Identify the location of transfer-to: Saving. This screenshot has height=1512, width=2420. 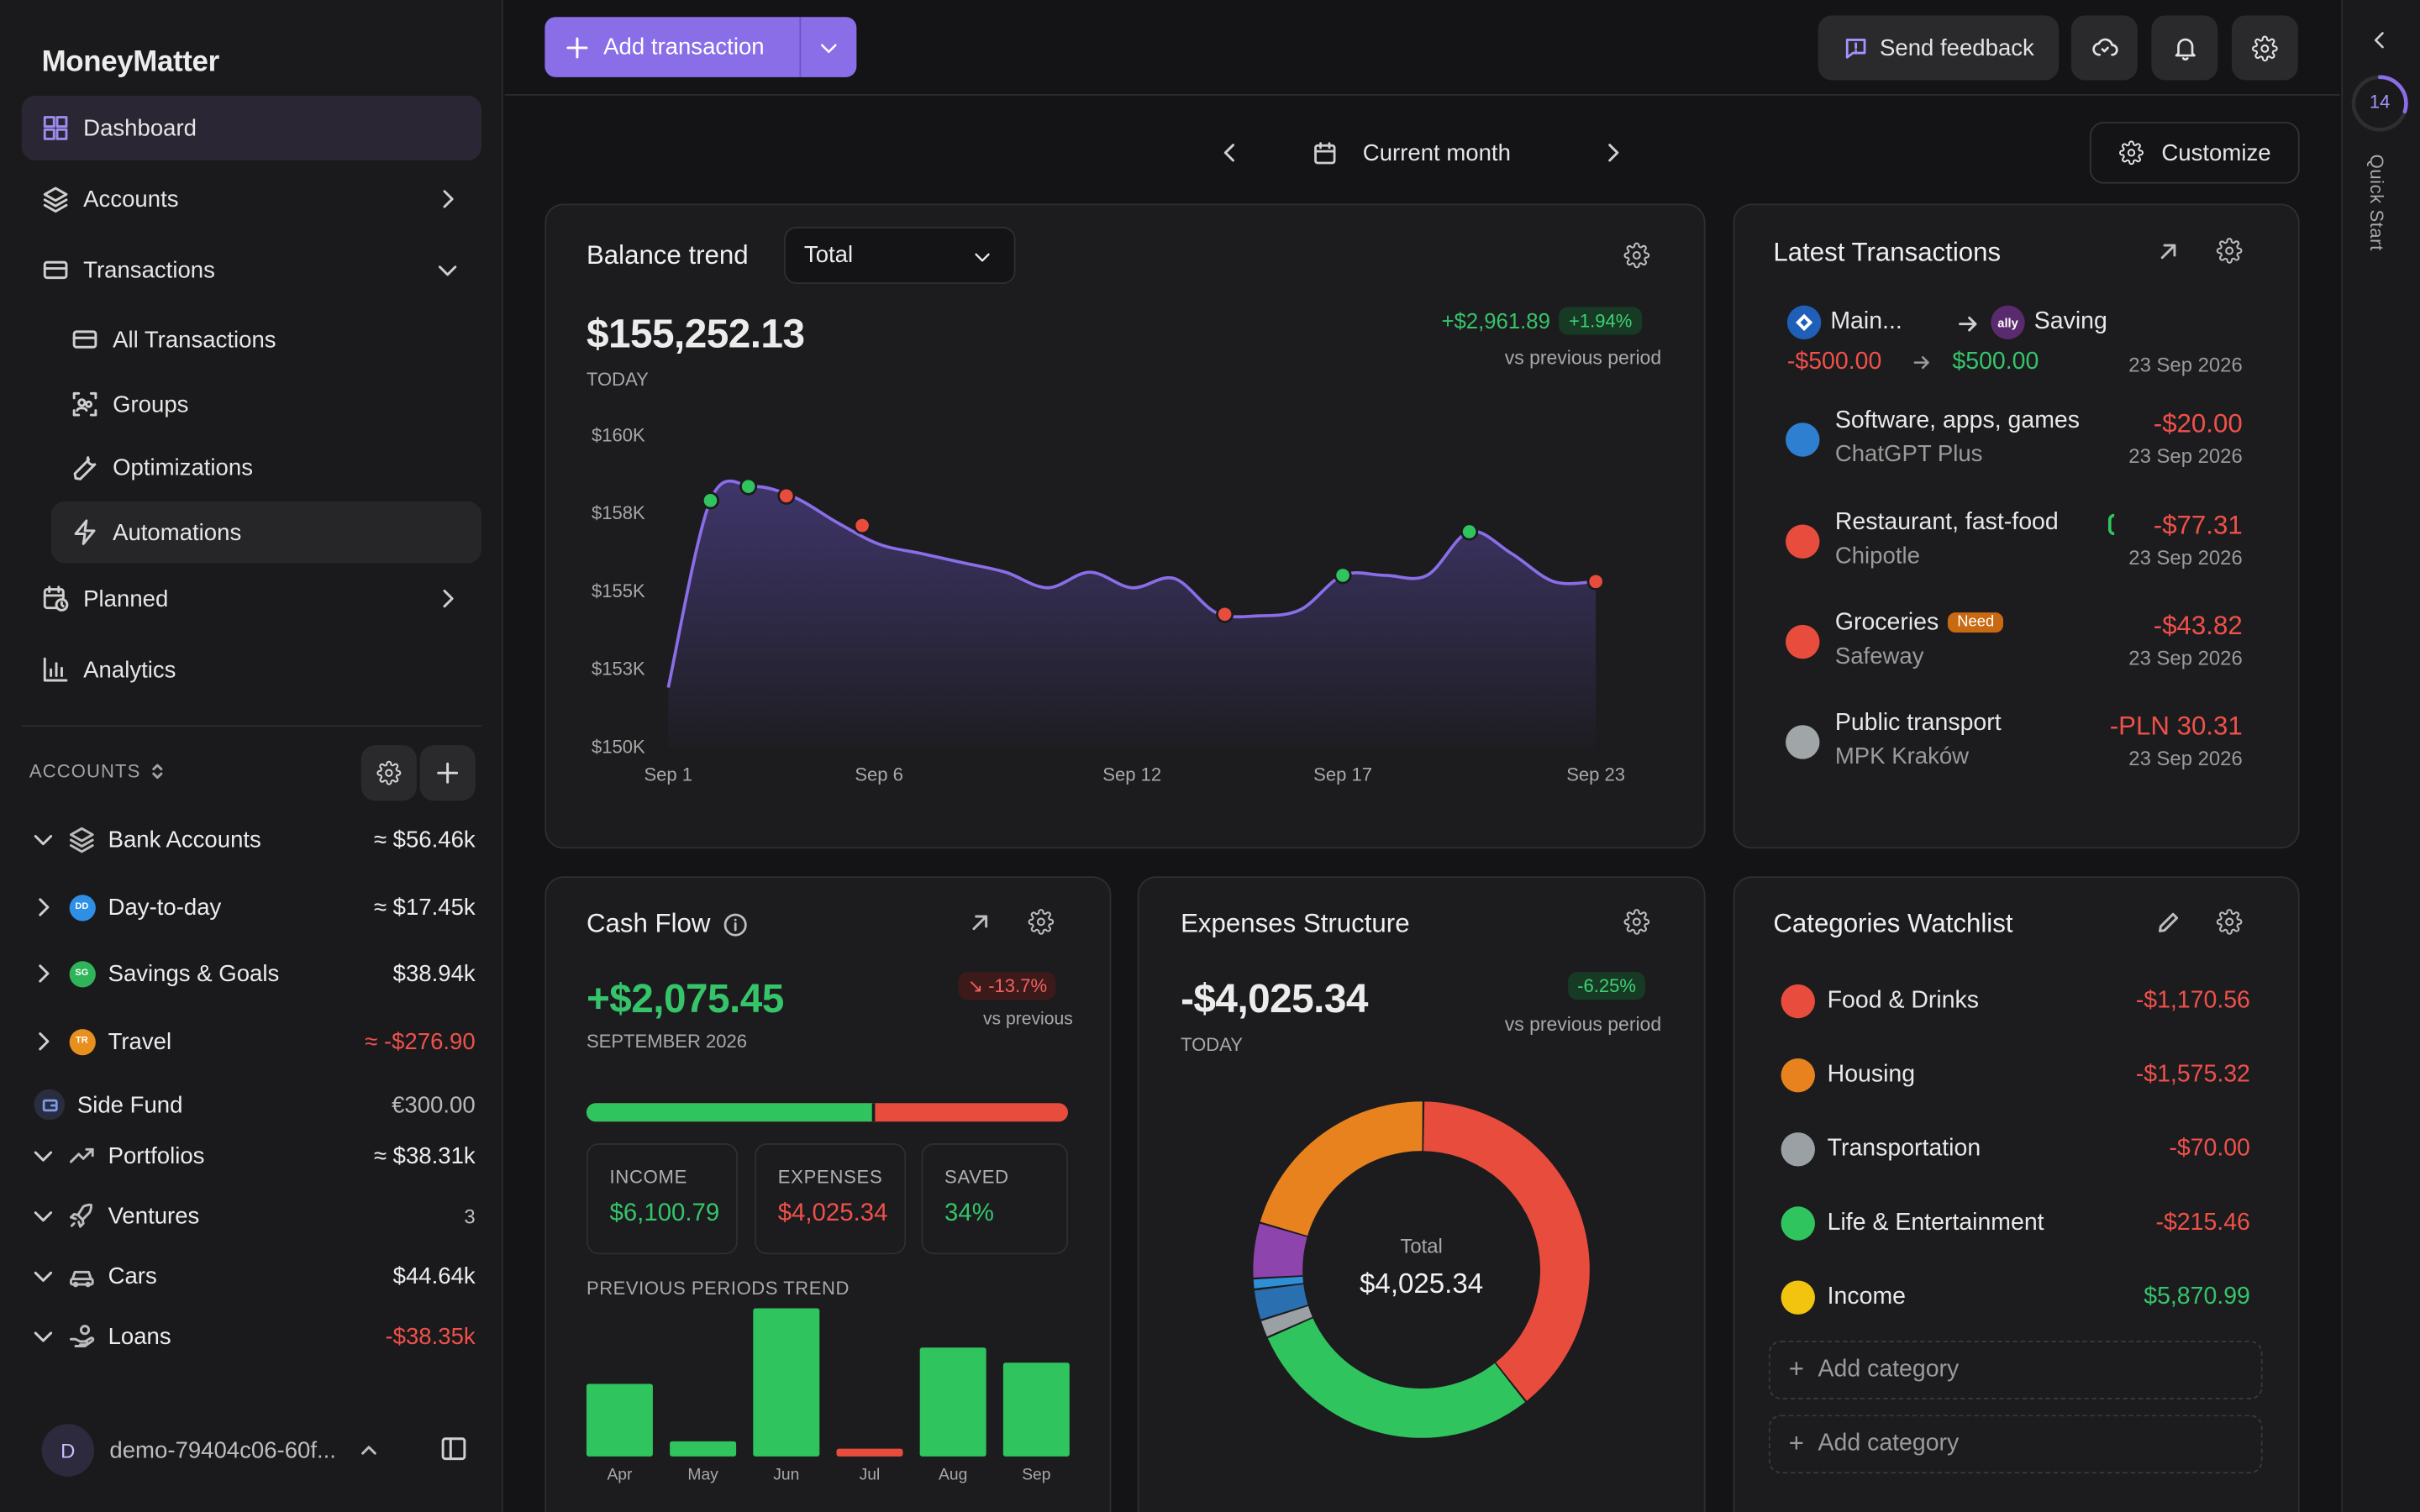
(2070, 321).